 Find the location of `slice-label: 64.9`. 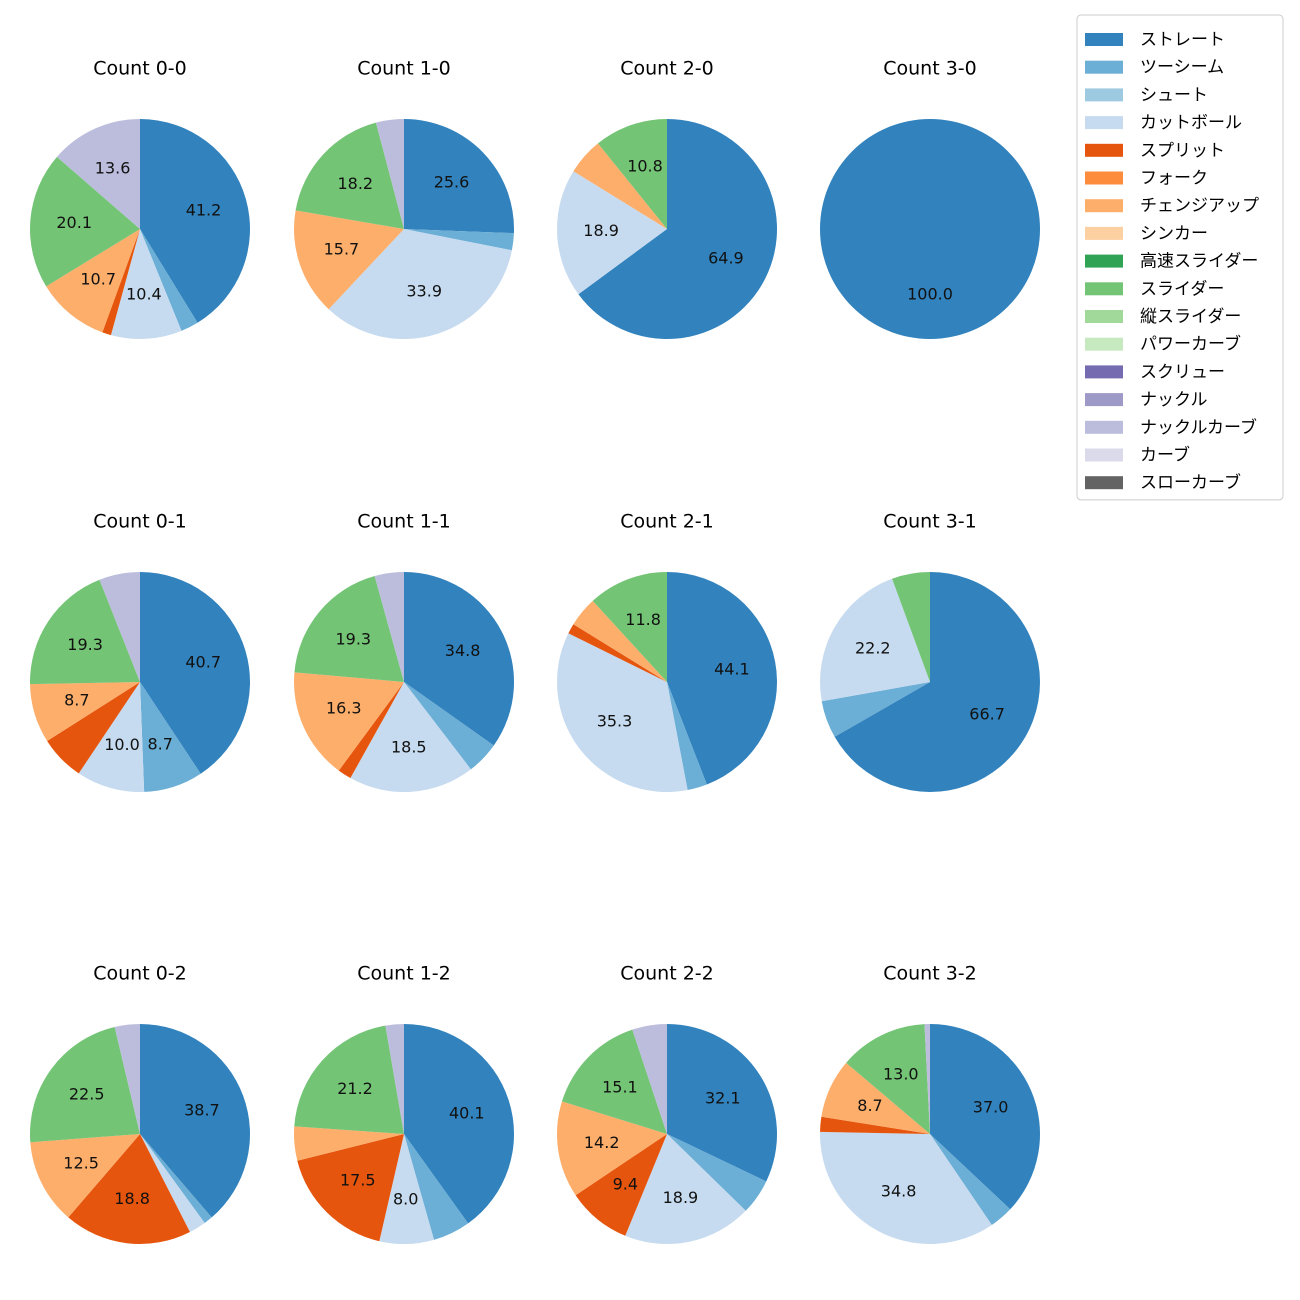

slice-label: 64.9 is located at coordinates (726, 257).